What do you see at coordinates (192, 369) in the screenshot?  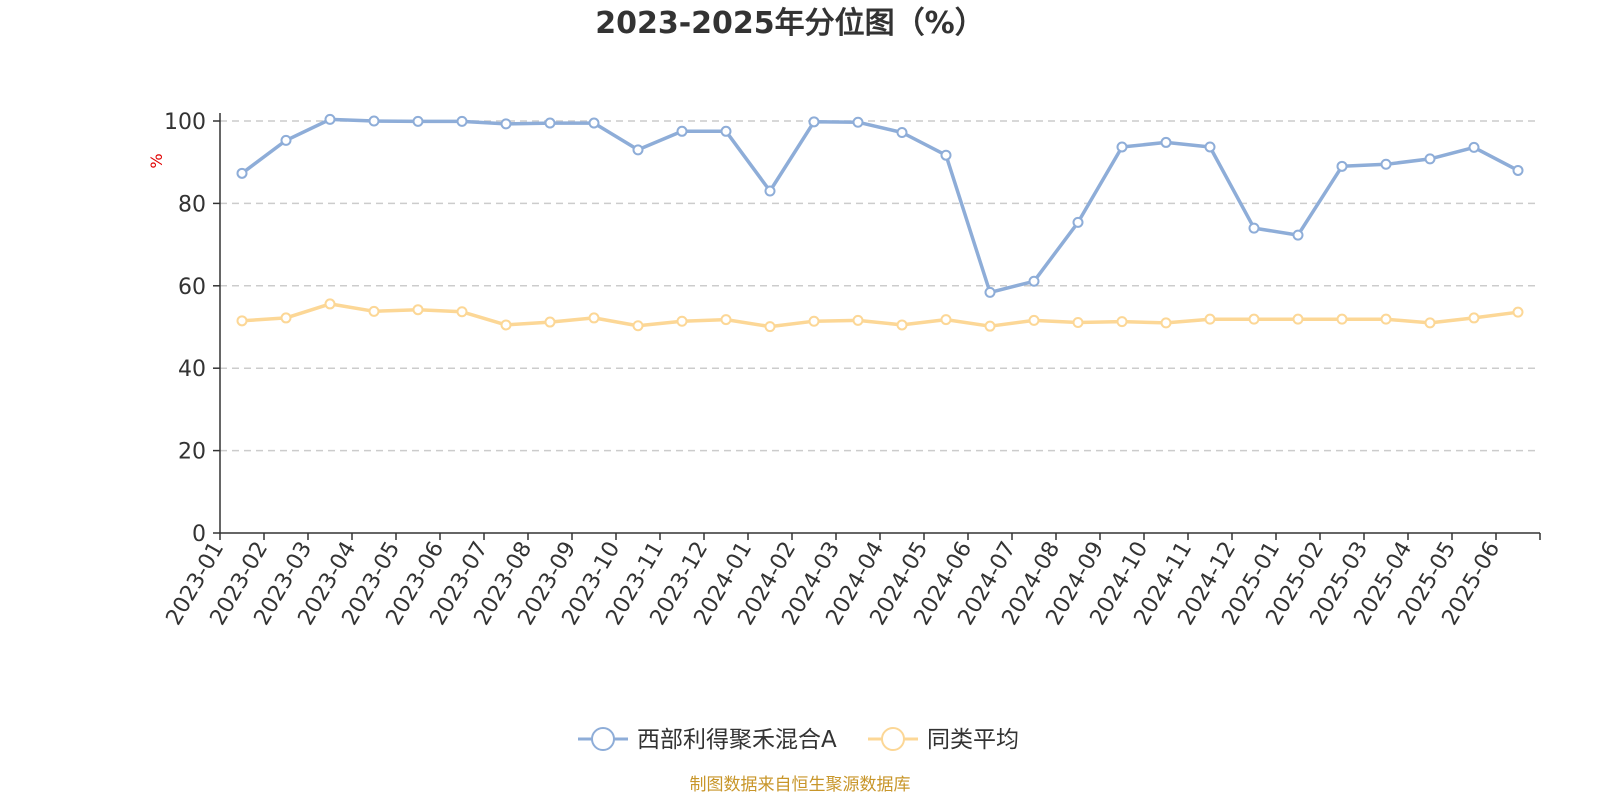 I see `y-tick-label-40: 40` at bounding box center [192, 369].